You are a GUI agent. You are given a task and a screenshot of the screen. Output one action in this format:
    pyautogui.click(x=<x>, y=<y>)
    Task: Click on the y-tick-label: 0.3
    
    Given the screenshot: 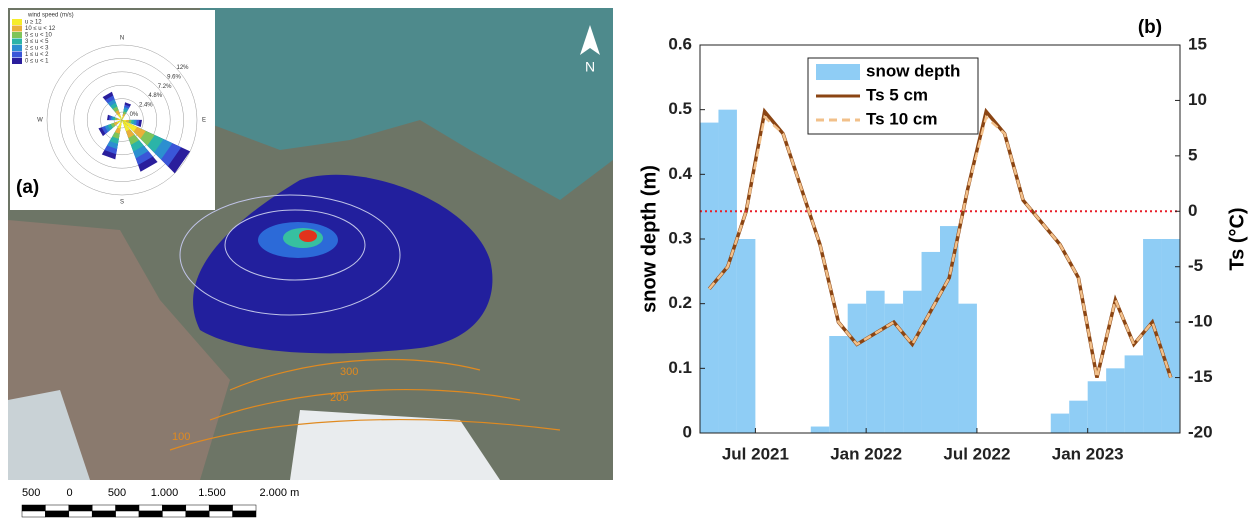 What is the action you would take?
    pyautogui.click(x=680, y=237)
    